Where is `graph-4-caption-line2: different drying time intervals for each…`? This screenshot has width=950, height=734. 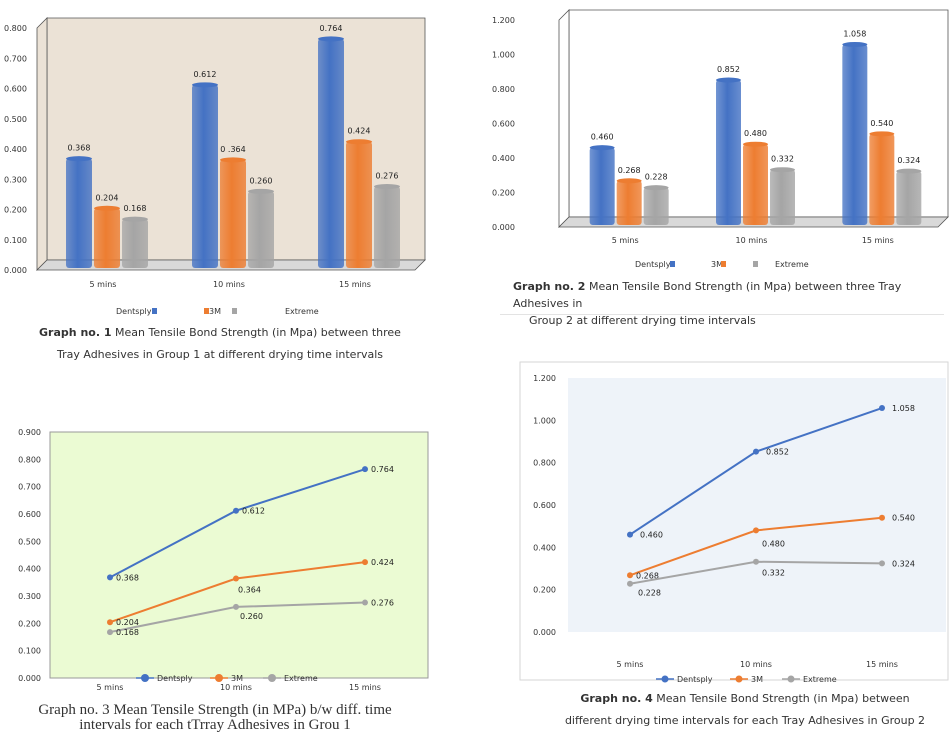 graph-4-caption-line2: different drying time intervals for each… is located at coordinates (745, 720).